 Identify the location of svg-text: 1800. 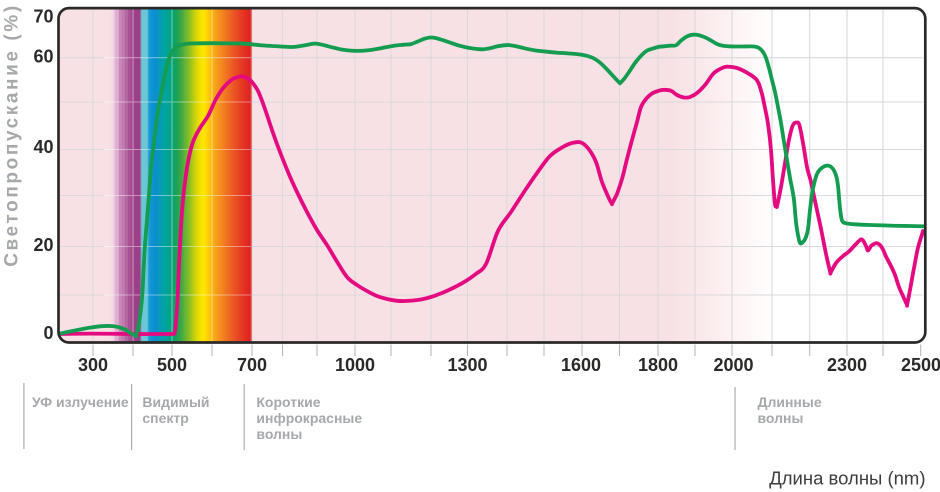
(658, 365).